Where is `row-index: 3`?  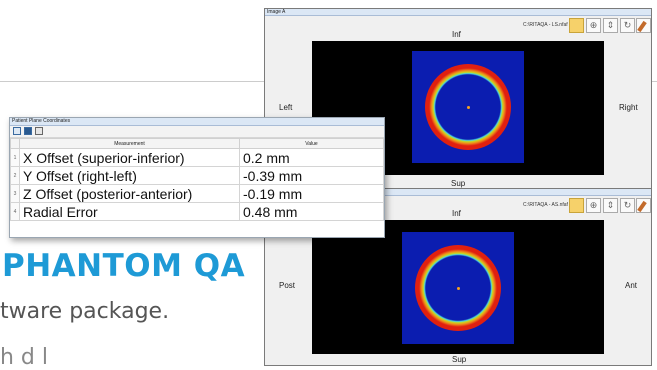 row-index: 3 is located at coordinates (15, 193).